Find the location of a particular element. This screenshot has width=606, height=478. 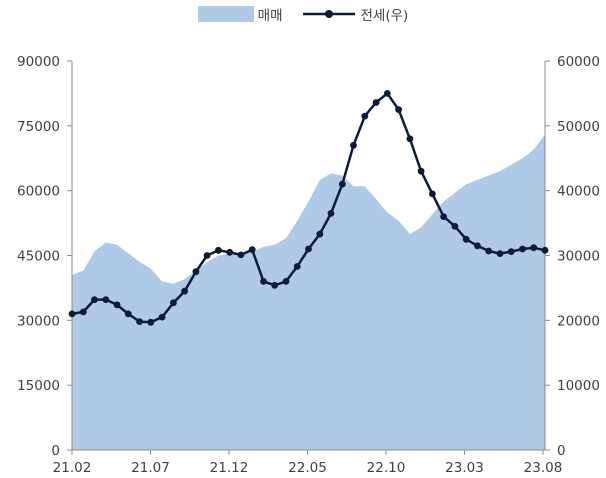

x-tick-label: 23.08 is located at coordinates (543, 468).